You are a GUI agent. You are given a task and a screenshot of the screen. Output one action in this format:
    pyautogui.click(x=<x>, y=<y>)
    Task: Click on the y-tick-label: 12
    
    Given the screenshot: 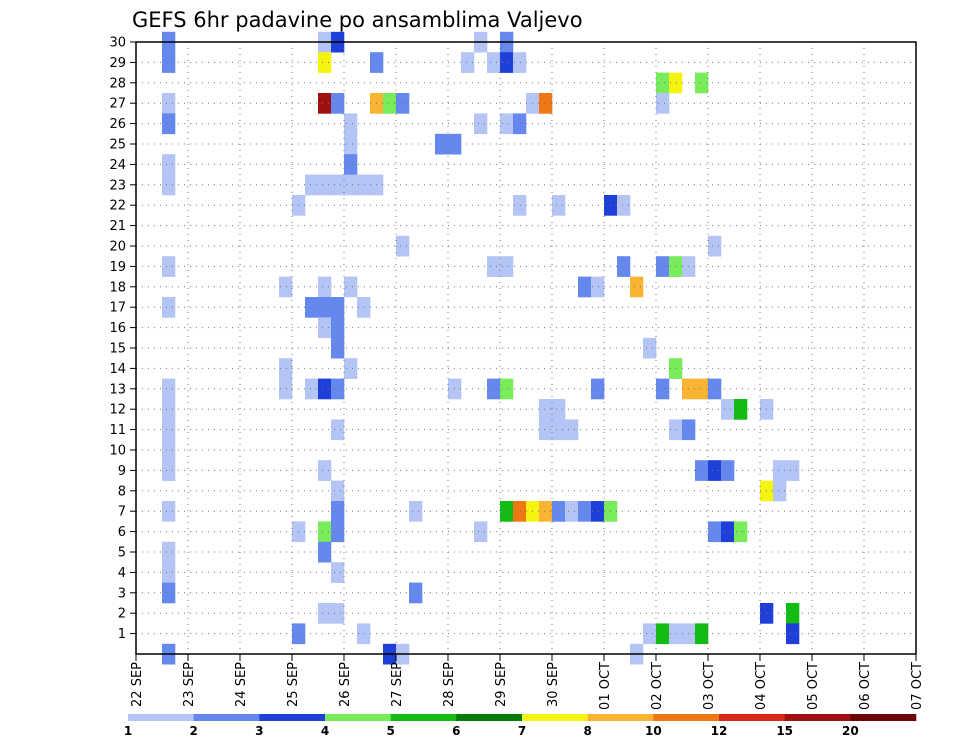 What is the action you would take?
    pyautogui.click(x=117, y=410)
    